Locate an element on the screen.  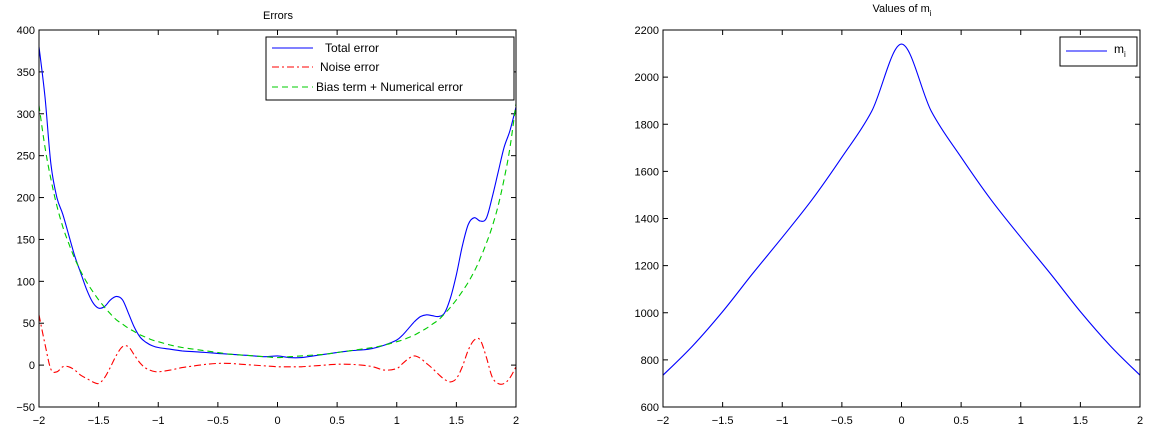
legend-label-bias-term: Bias term + Numerical error is located at coordinates (389, 87).